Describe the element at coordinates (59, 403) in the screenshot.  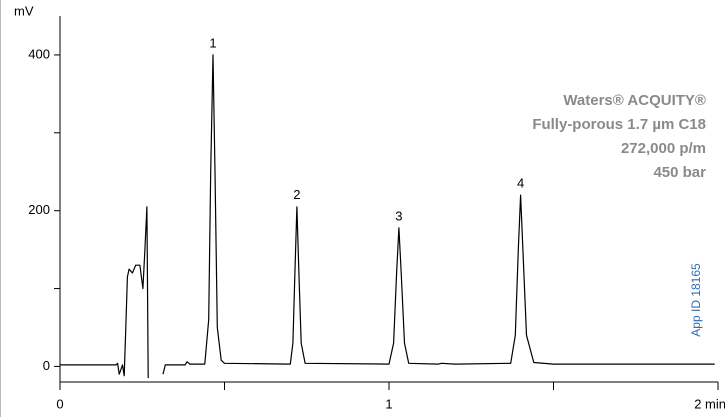
I see `x-tick-label: 0` at that location.